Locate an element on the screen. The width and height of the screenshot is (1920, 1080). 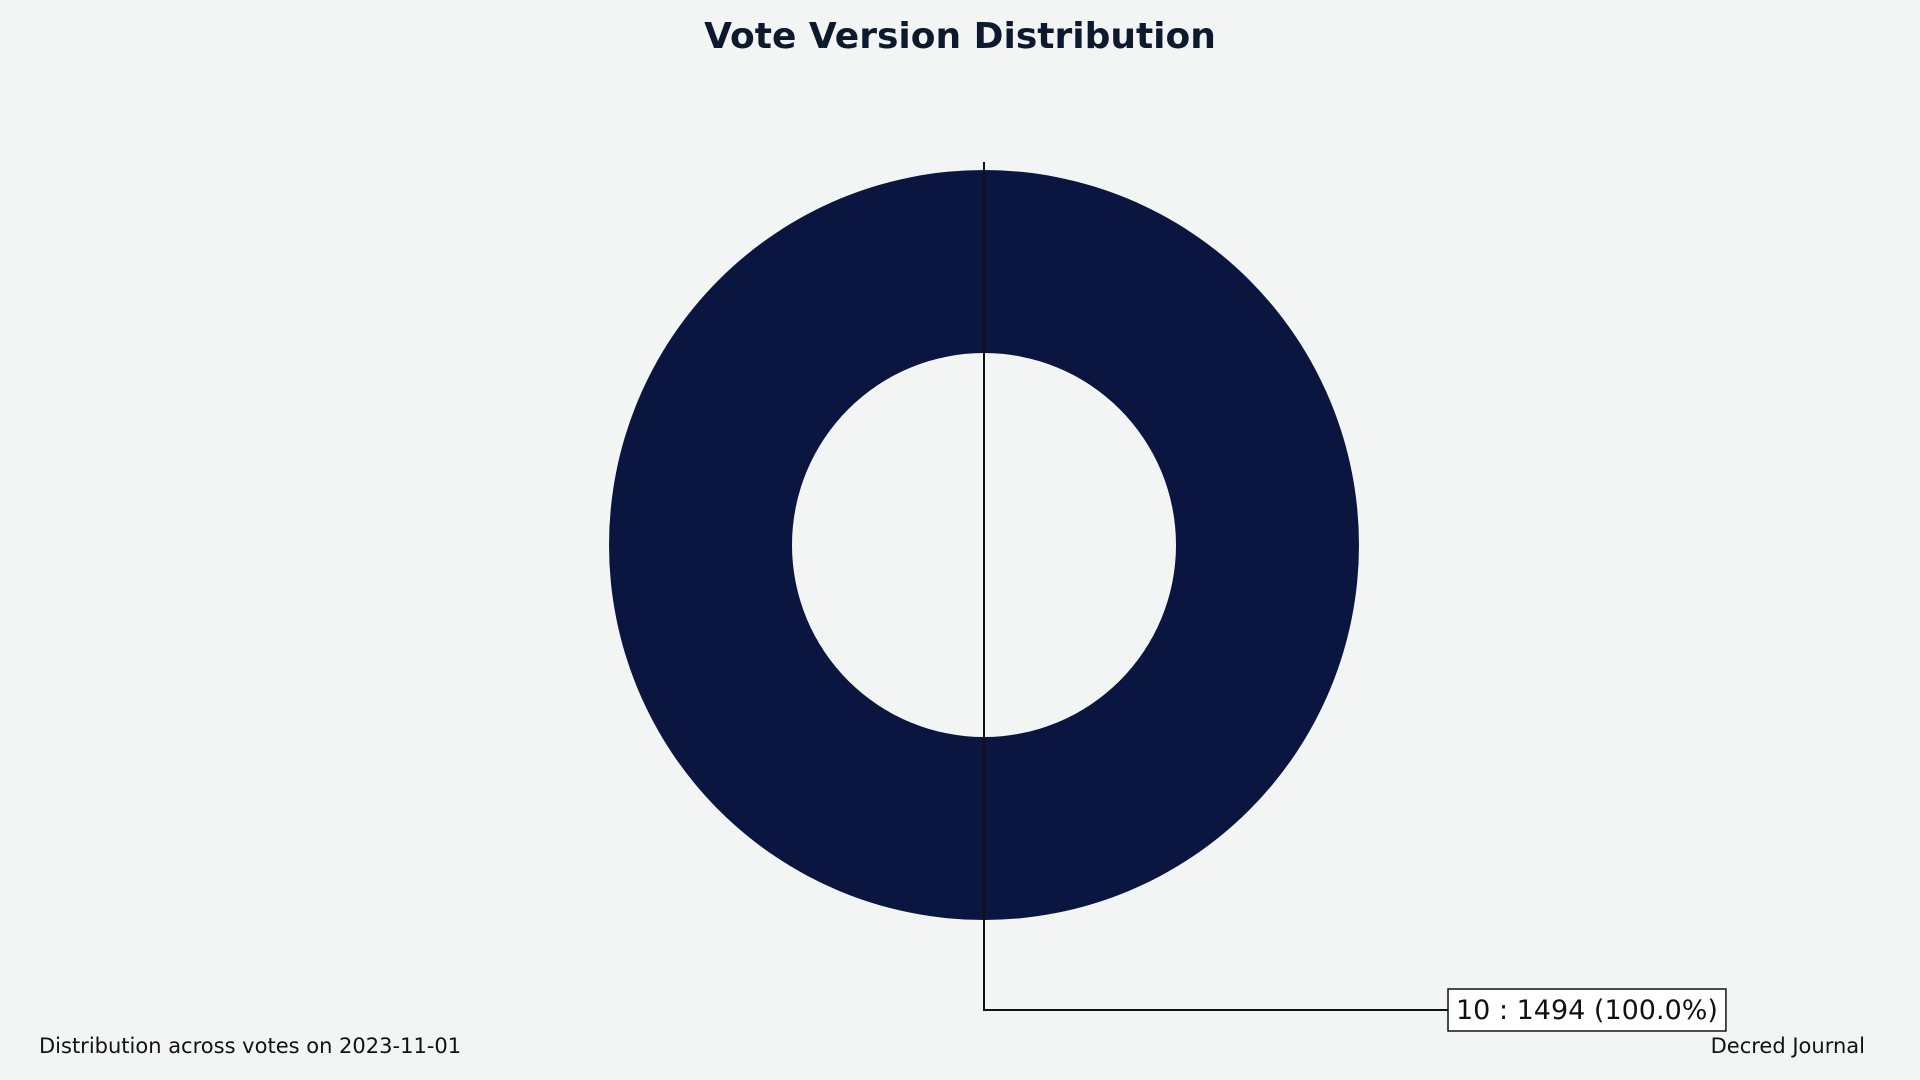
footer-right-source: Decred Journal is located at coordinates (1788, 1046).